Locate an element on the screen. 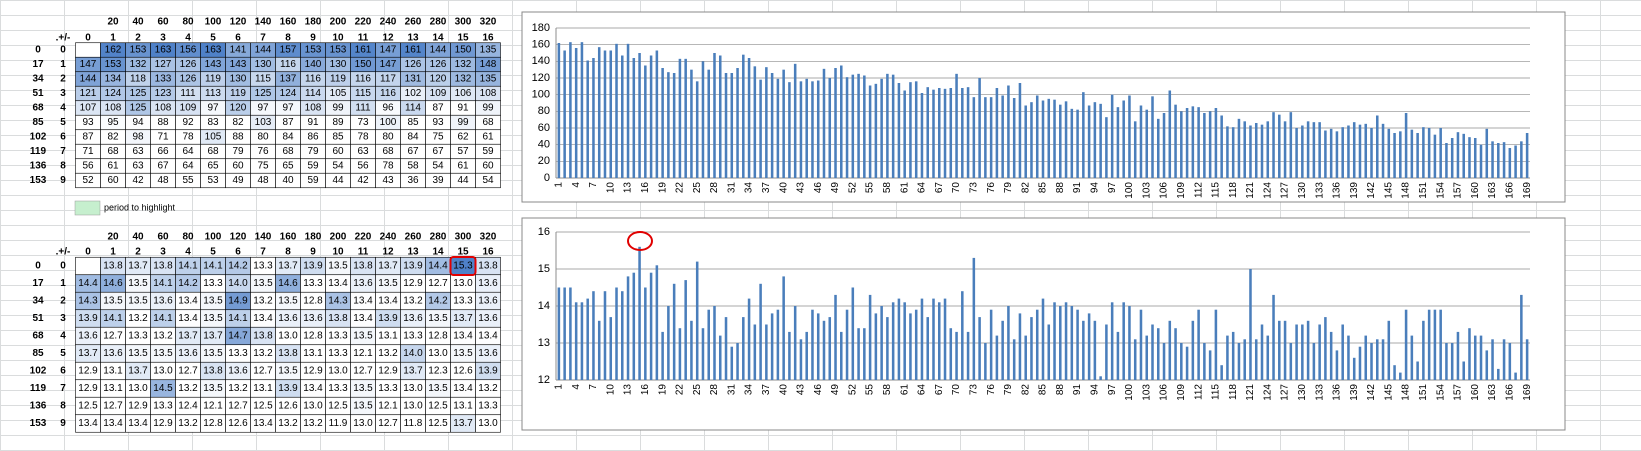 The width and height of the screenshot is (1641, 451). cell-value: 161 is located at coordinates (413, 50).